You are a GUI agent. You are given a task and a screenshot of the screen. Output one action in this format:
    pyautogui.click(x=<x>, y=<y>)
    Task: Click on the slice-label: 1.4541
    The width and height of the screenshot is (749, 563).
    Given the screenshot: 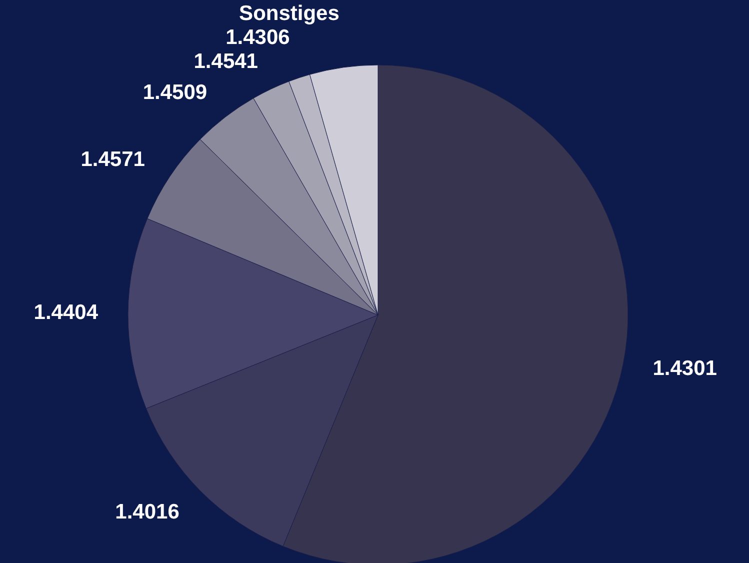 What is the action you would take?
    pyautogui.click(x=226, y=62)
    